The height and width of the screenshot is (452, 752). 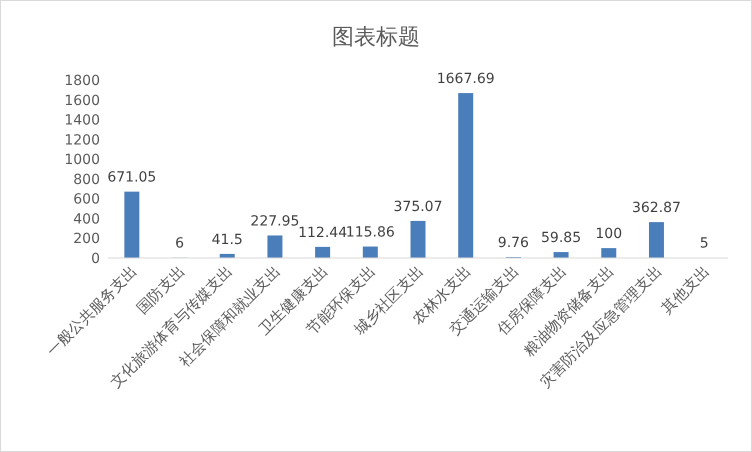 I want to click on y-tick-label: 800, so click(x=86, y=180).